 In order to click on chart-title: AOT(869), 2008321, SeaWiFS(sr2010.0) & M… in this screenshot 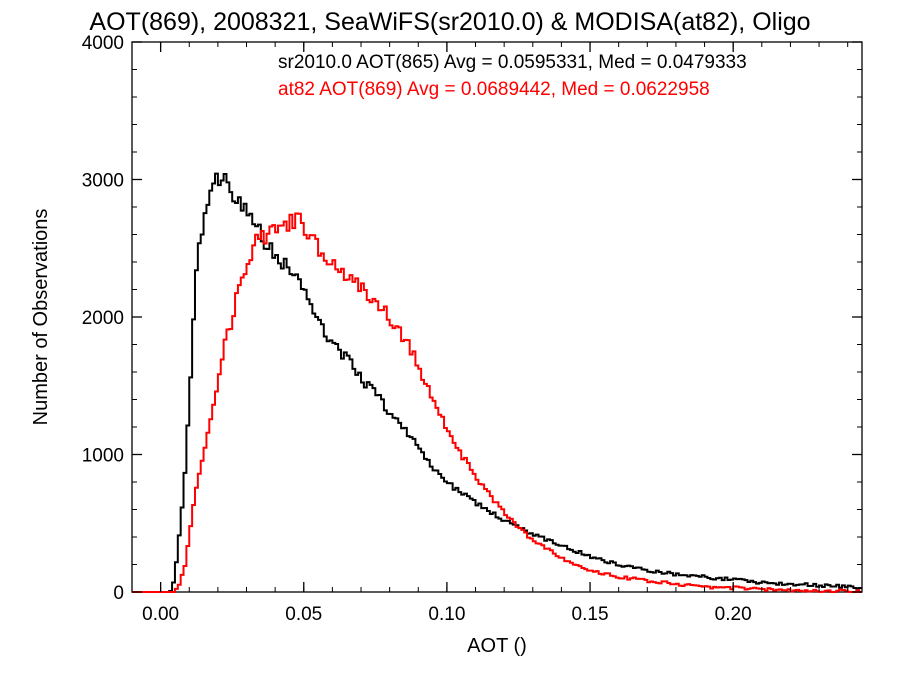, I will do `click(449, 22)`.